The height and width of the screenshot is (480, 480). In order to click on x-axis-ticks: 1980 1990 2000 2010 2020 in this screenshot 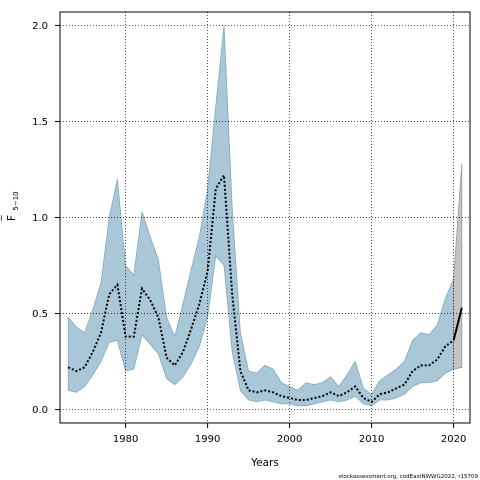, I will do `click(289, 434)`.